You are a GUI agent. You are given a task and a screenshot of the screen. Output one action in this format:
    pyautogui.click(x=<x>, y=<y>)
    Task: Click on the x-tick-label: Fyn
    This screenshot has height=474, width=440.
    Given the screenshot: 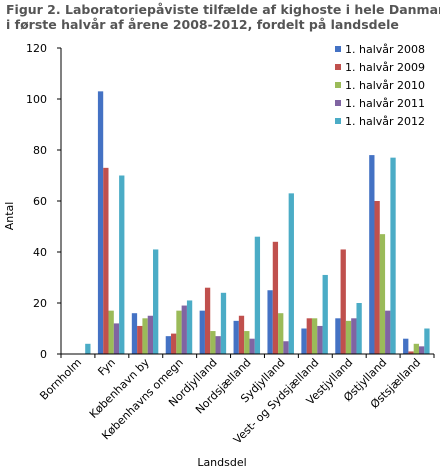 What is the action you would take?
    pyautogui.click(x=106, y=367)
    